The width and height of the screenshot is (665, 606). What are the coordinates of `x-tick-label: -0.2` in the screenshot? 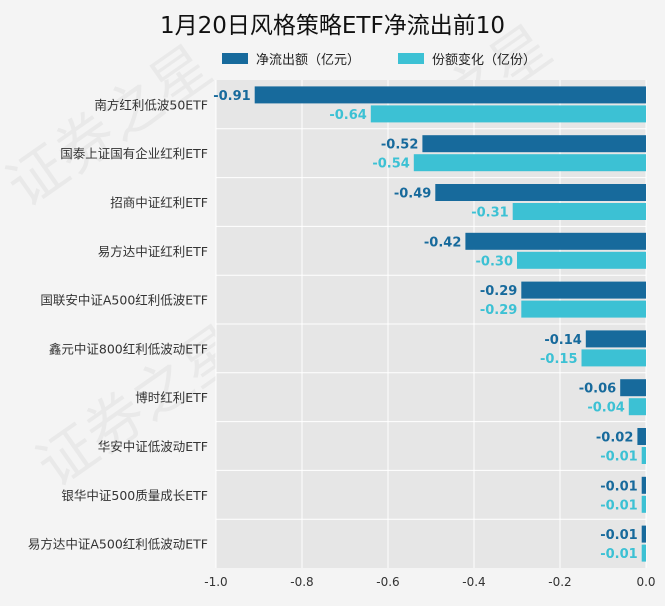 It's located at (559, 582).